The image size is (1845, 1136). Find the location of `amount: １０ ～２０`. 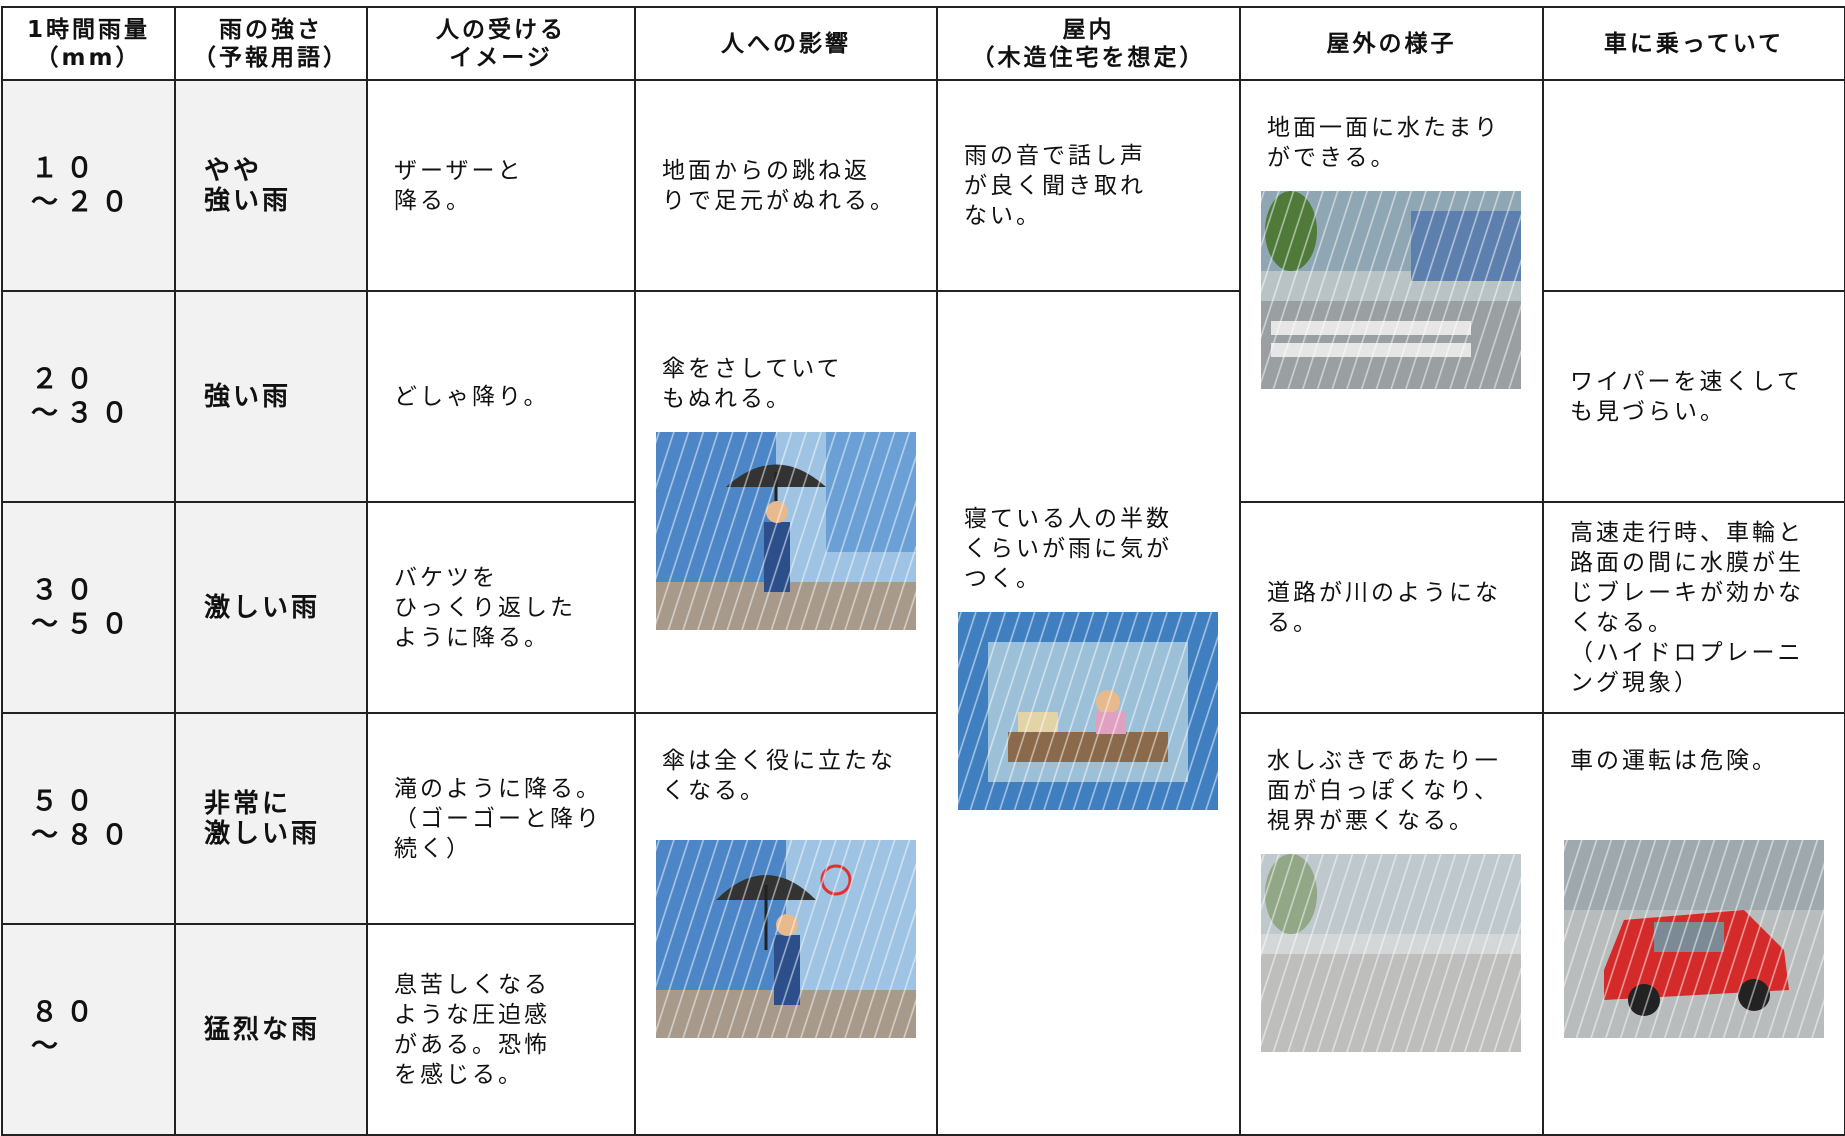

amount: １０ ～２０ is located at coordinates (88, 185).